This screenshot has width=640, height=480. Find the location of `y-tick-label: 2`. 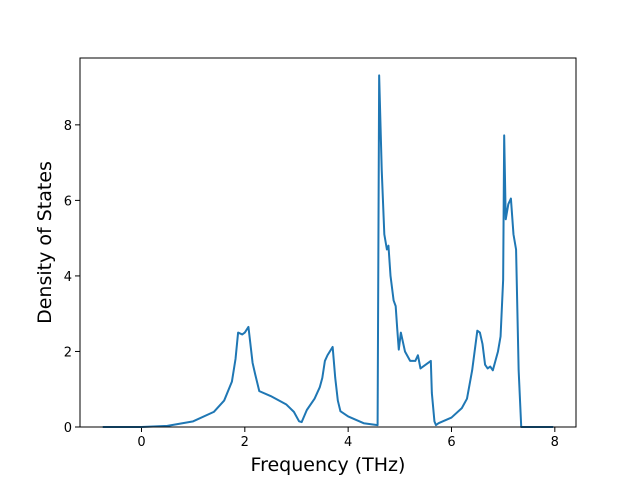

y-tick-label: 2 is located at coordinates (68, 352).